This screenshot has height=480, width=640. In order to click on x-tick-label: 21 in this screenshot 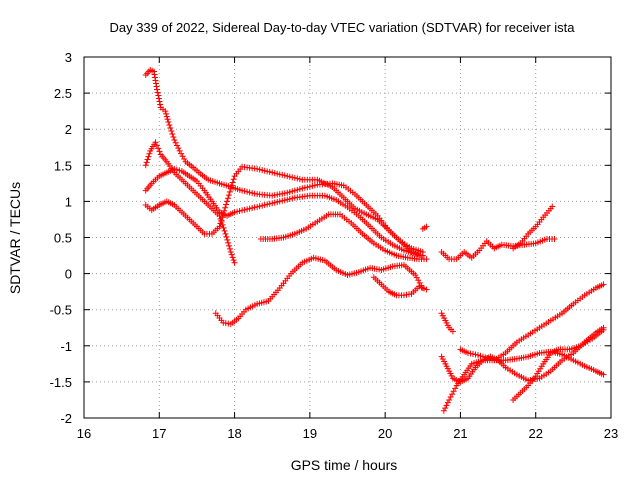, I will do `click(460, 433)`.